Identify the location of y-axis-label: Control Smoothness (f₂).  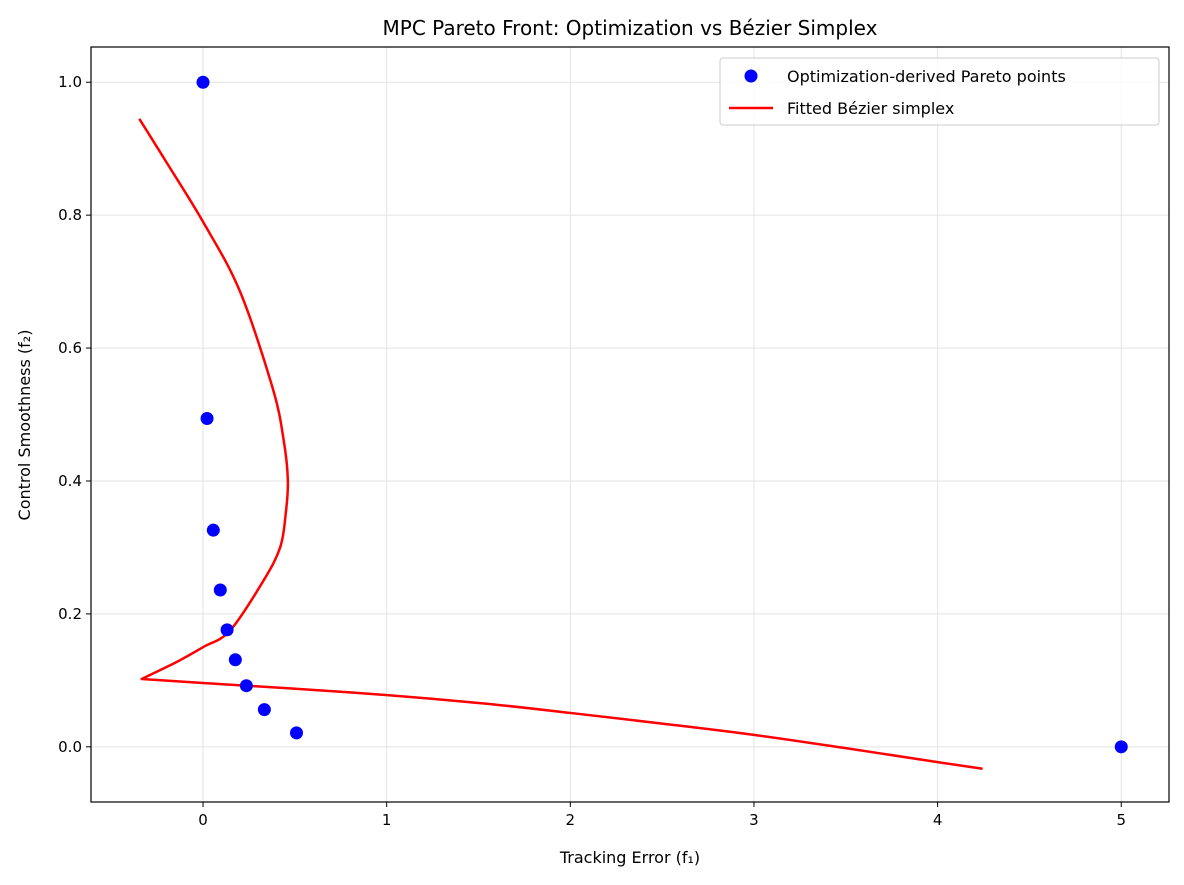
(24, 425).